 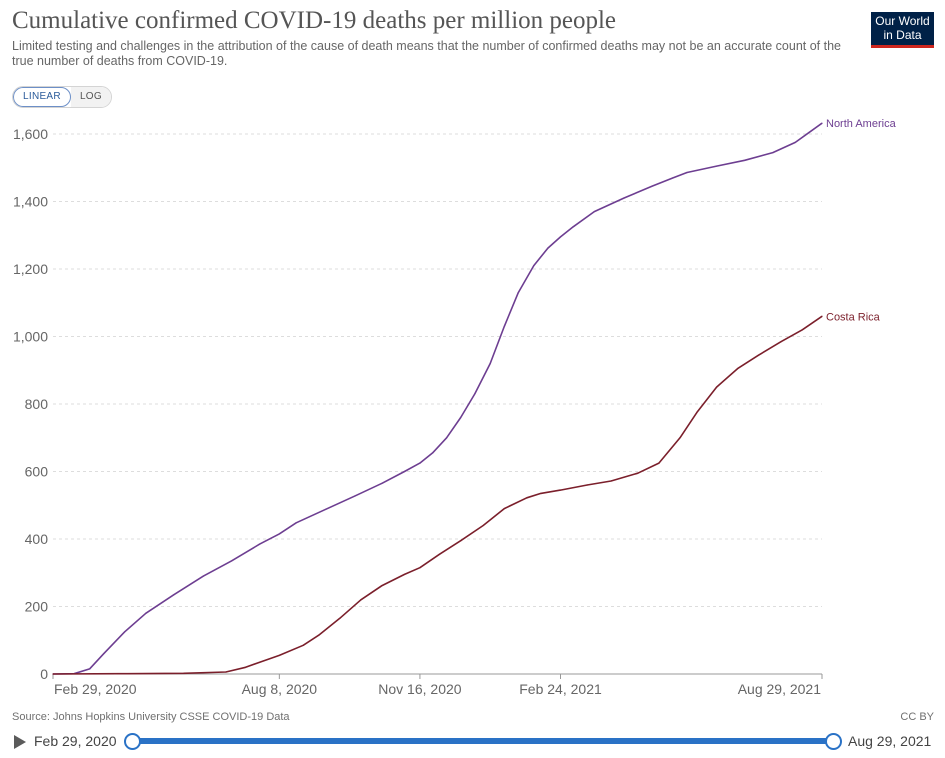 I want to click on log-scale-button: LOG, so click(x=90, y=97).